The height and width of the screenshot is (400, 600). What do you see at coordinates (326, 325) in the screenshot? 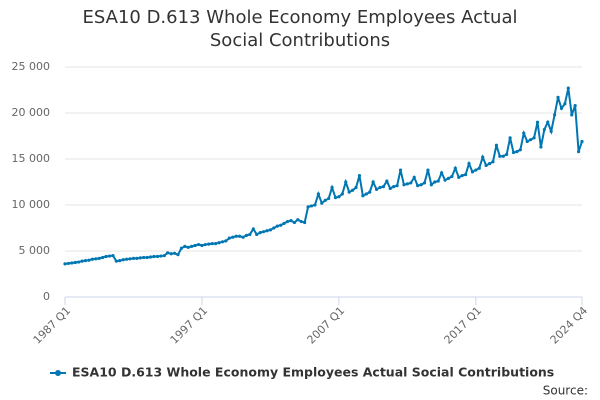
I see `x-tick-label: 2007 Q1` at bounding box center [326, 325].